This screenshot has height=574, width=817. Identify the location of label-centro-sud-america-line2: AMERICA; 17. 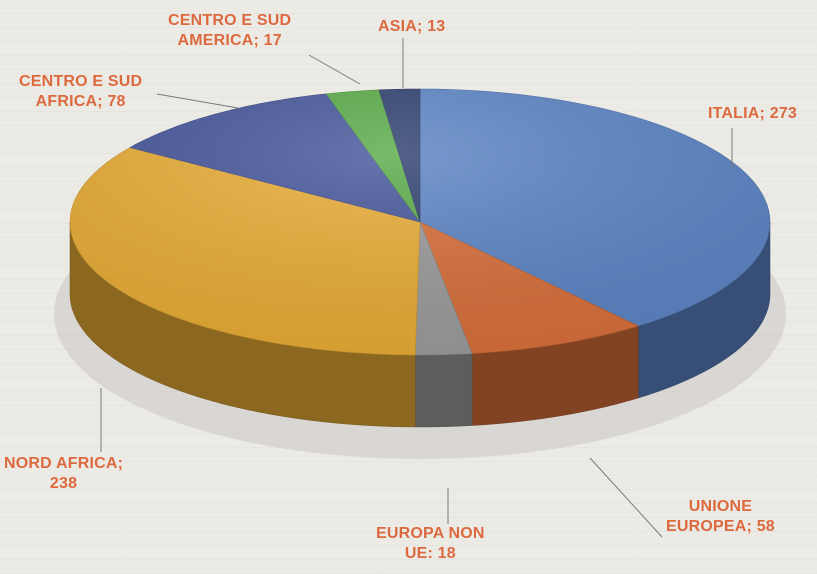
(229, 40).